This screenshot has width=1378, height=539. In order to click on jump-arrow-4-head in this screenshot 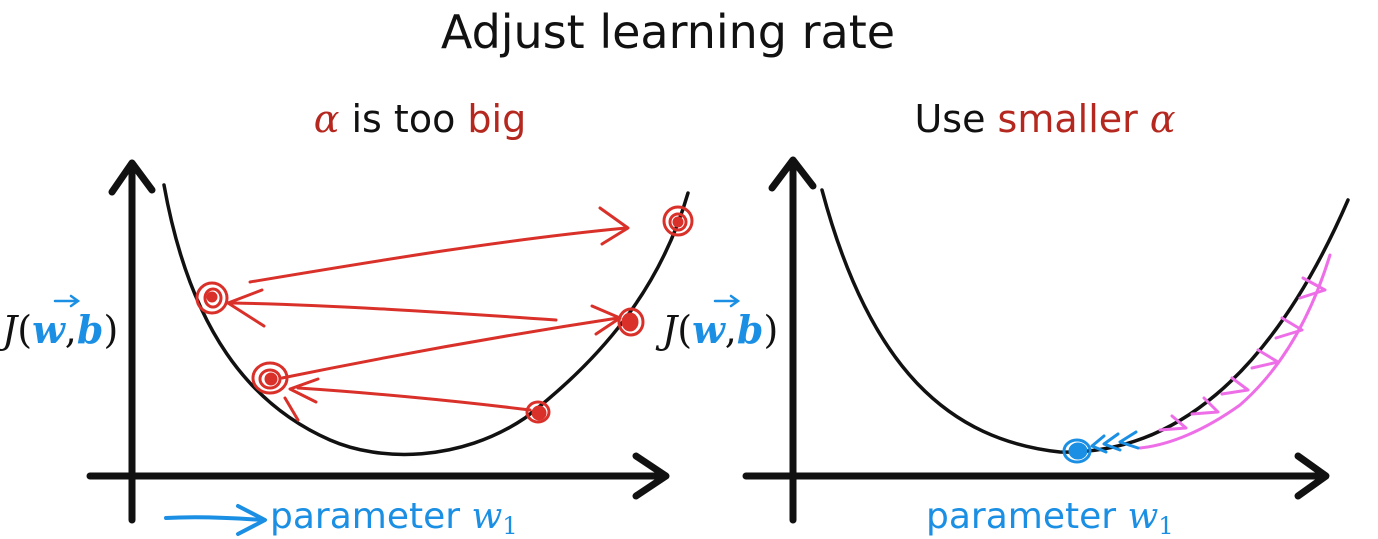, I will do `click(614, 226)`.